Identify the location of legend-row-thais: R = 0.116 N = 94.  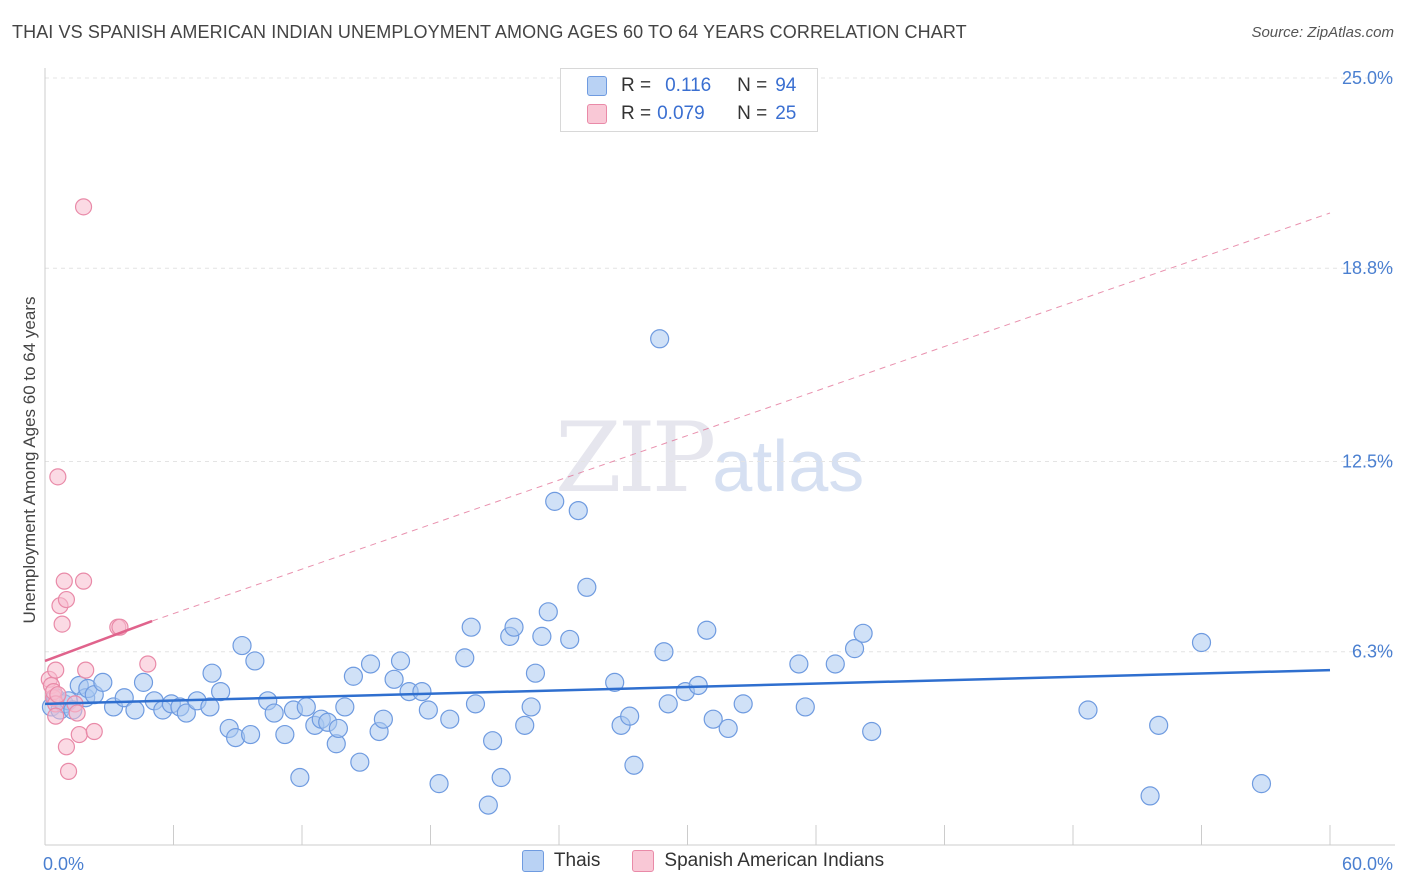
(691, 86).